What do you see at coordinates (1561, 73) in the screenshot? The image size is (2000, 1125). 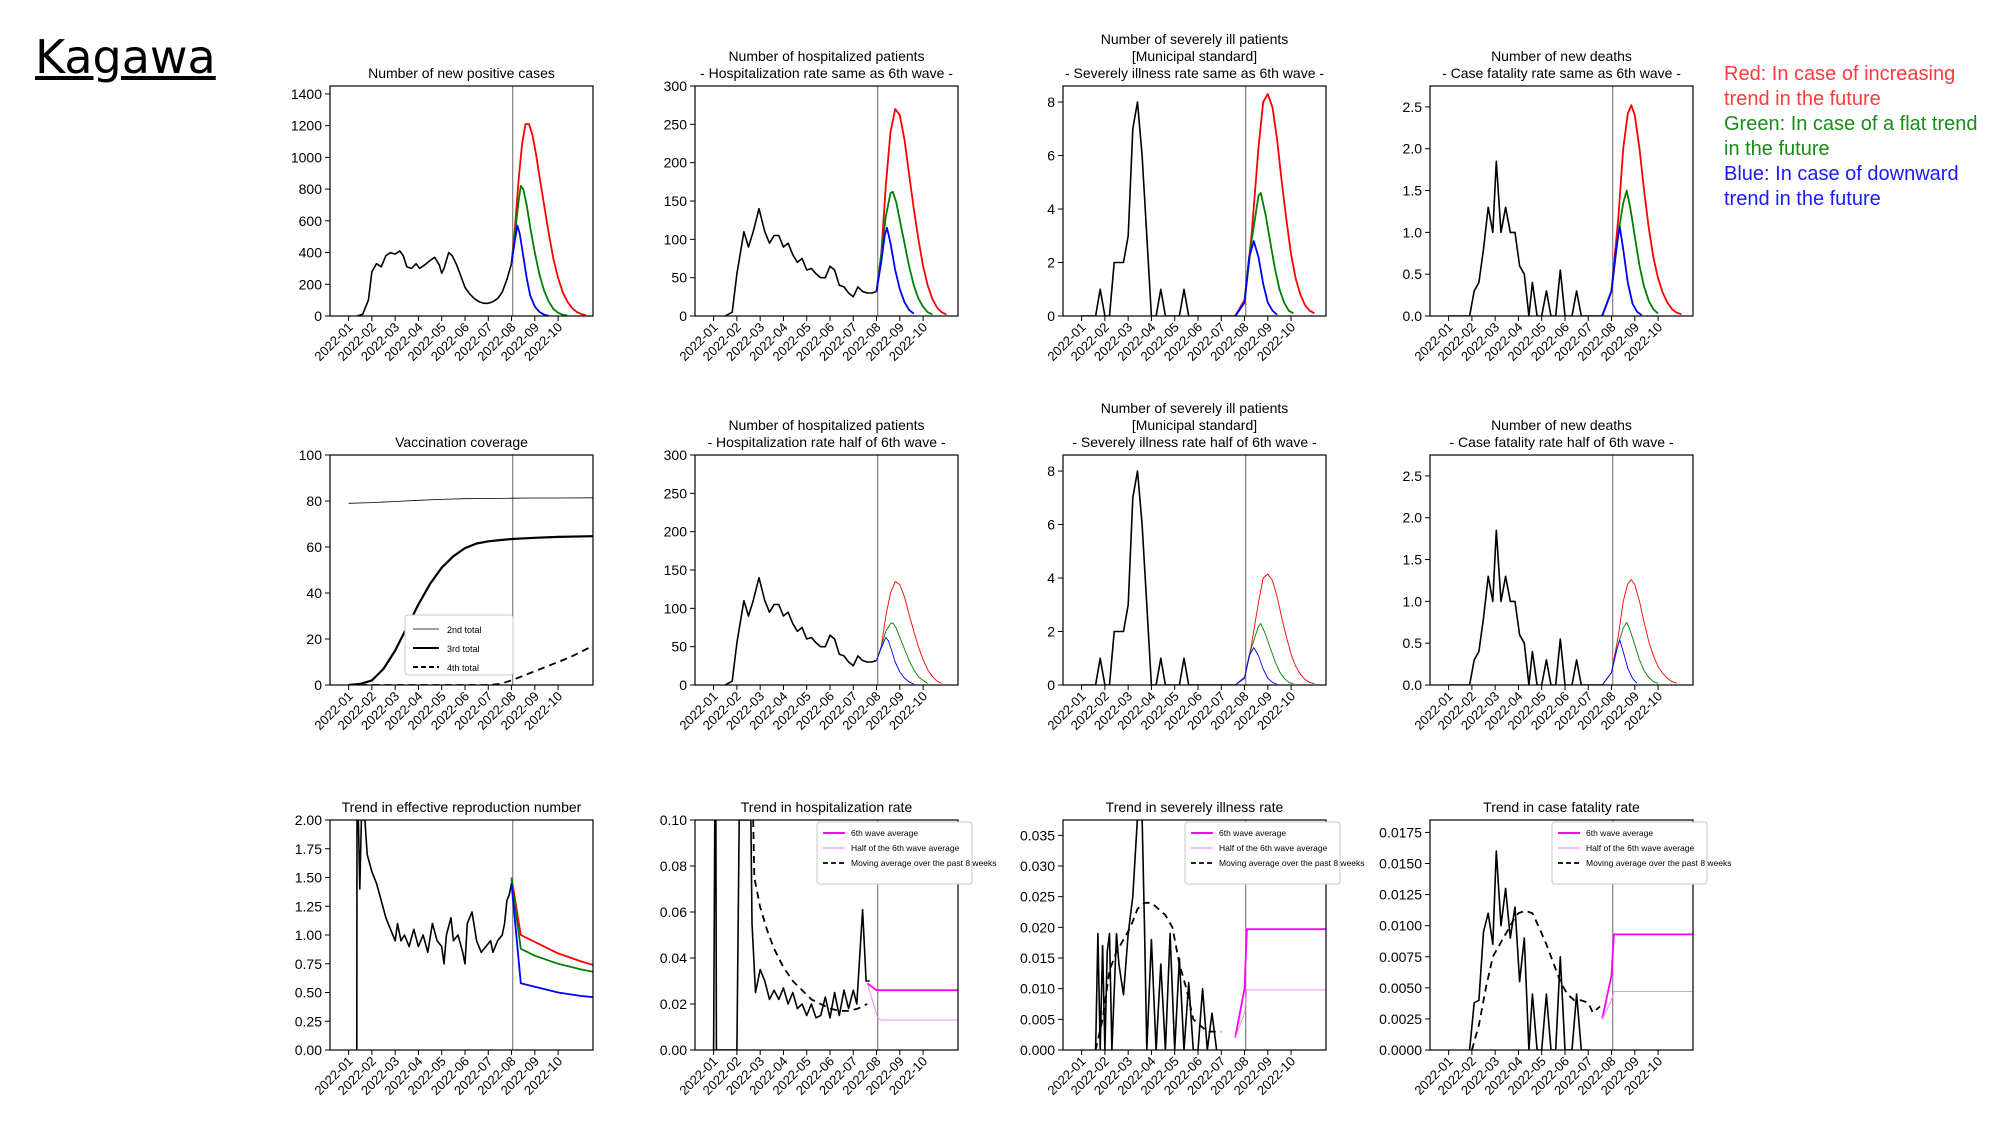 I see `chart-title: - Case fatality rate same as 6th wave -` at bounding box center [1561, 73].